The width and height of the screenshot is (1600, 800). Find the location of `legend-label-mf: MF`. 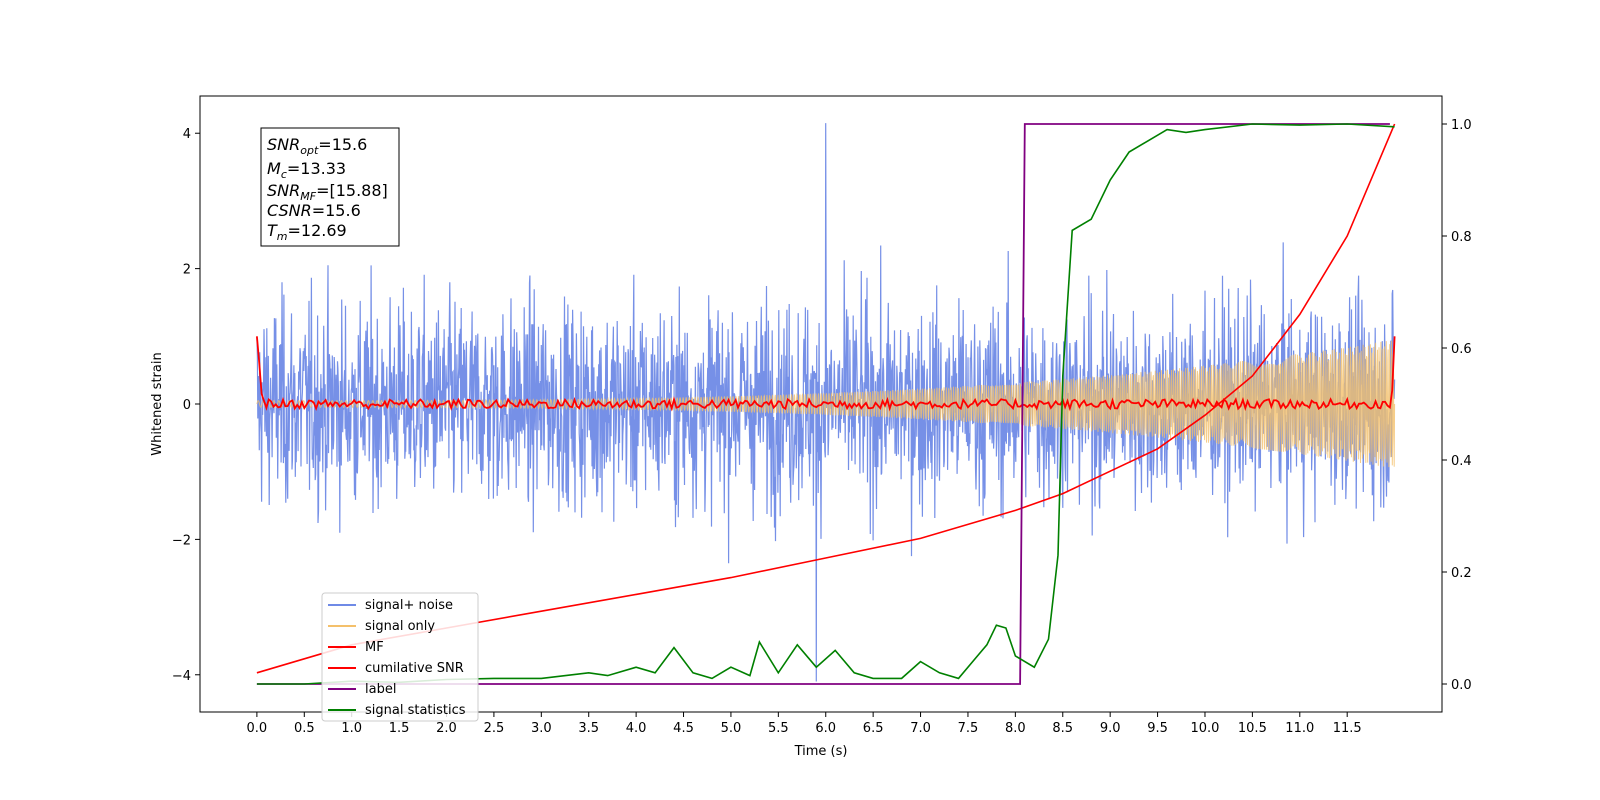

legend-label-mf: MF is located at coordinates (374, 647).